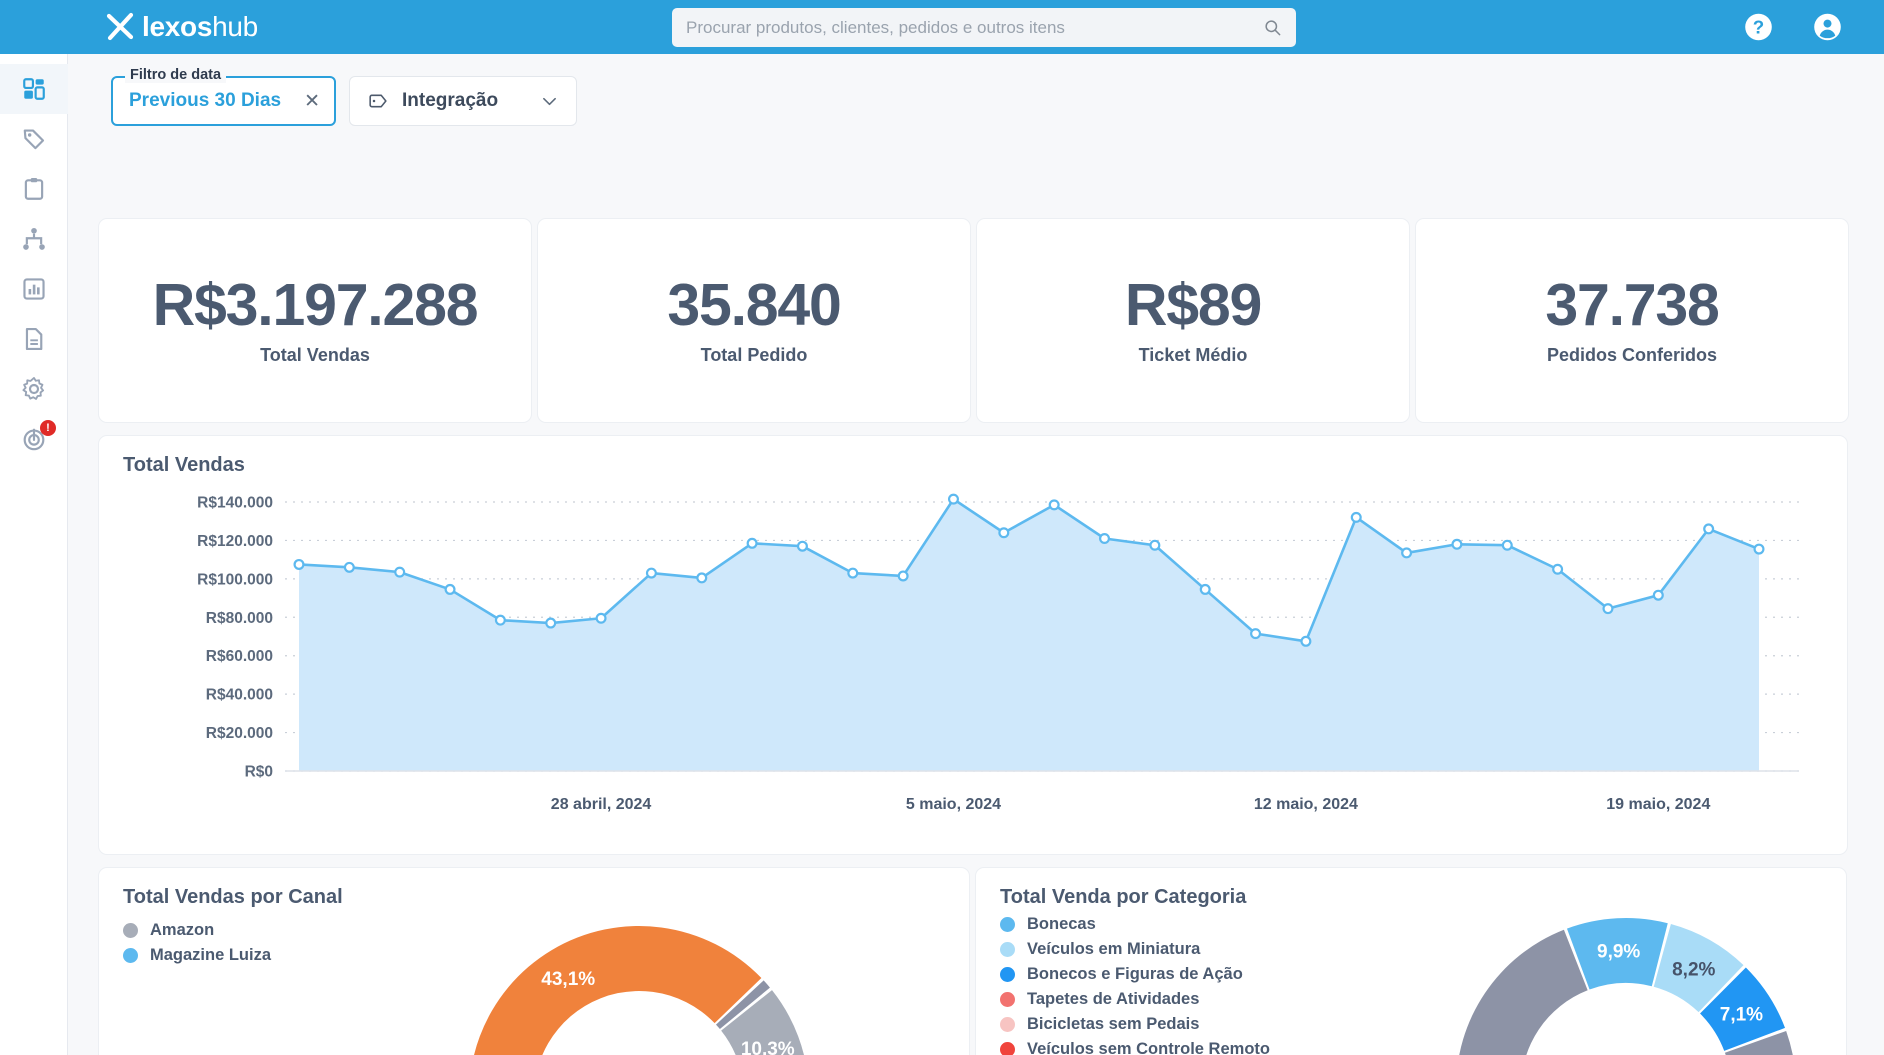 This screenshot has width=1884, height=1055. I want to click on category-donut-chart: 38,8%9,9%8,2%7,1%, so click(1626, 971).